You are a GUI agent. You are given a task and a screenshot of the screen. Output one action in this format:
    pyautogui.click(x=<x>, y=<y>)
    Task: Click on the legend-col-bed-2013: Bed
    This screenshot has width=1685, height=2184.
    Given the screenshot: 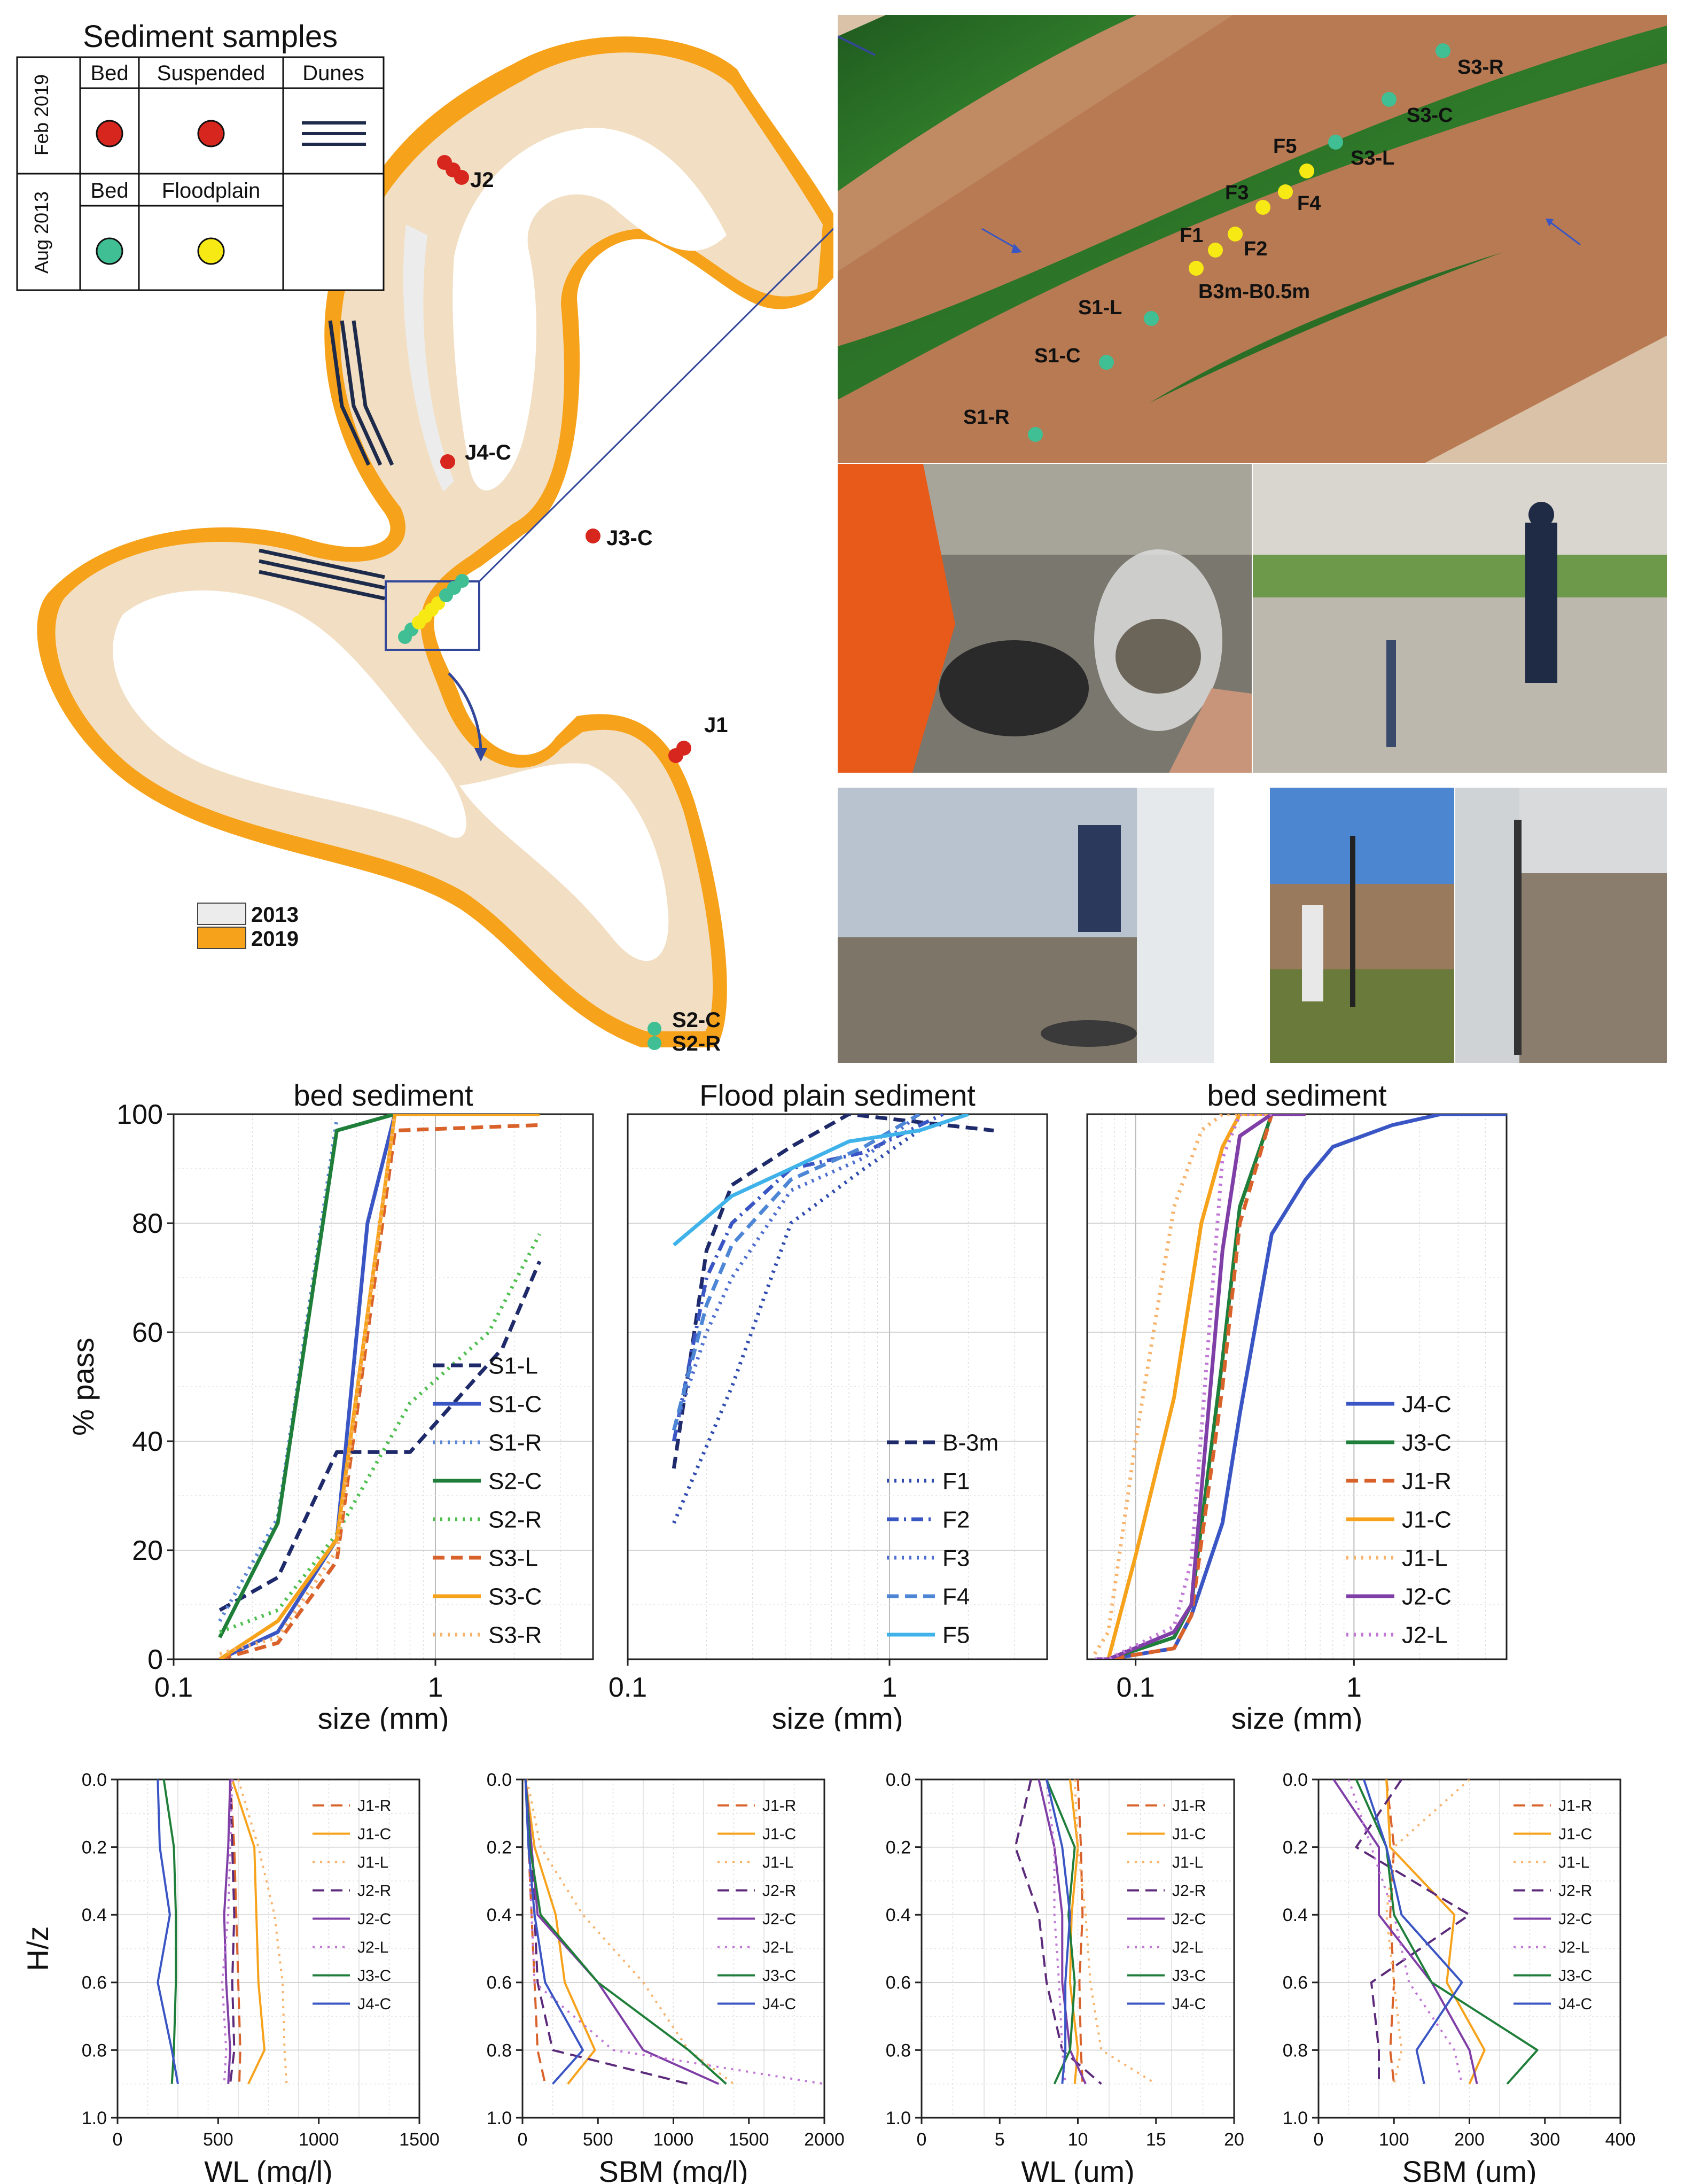 What is the action you would take?
    pyautogui.click(x=109, y=191)
    